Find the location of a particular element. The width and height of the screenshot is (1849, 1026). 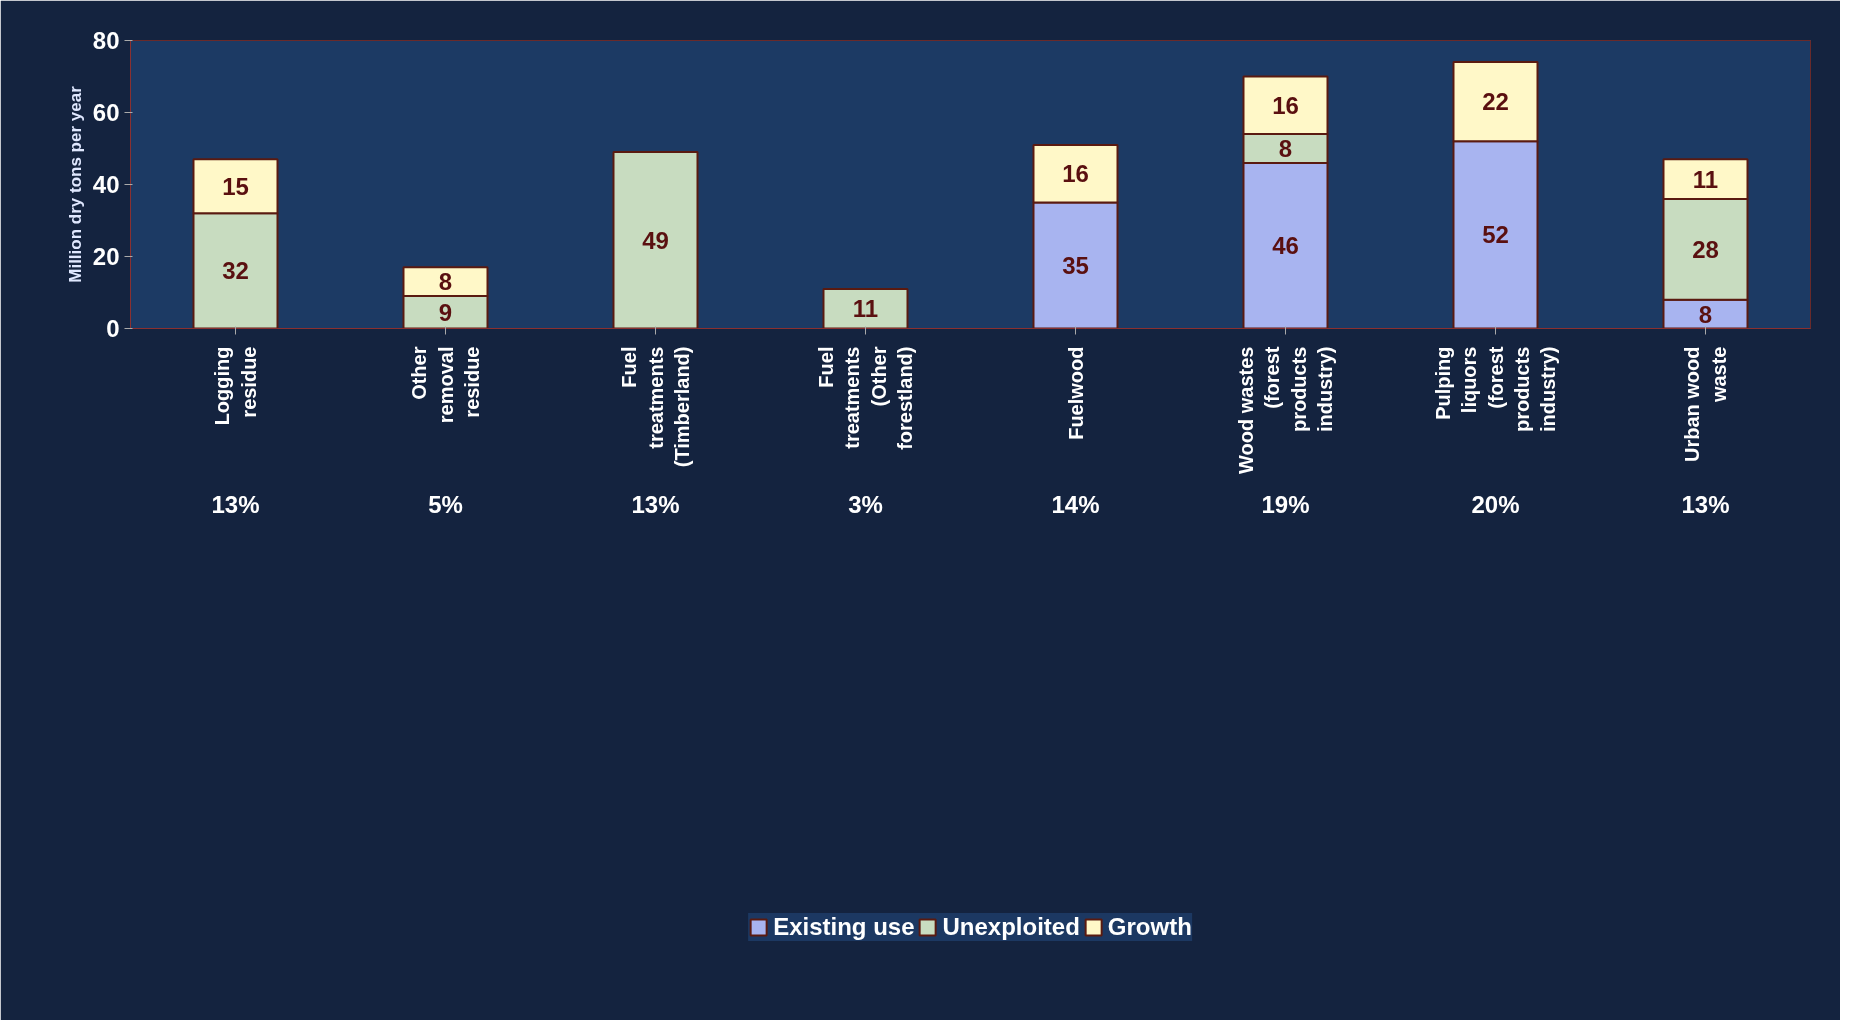

text: 3% is located at coordinates (865, 504).